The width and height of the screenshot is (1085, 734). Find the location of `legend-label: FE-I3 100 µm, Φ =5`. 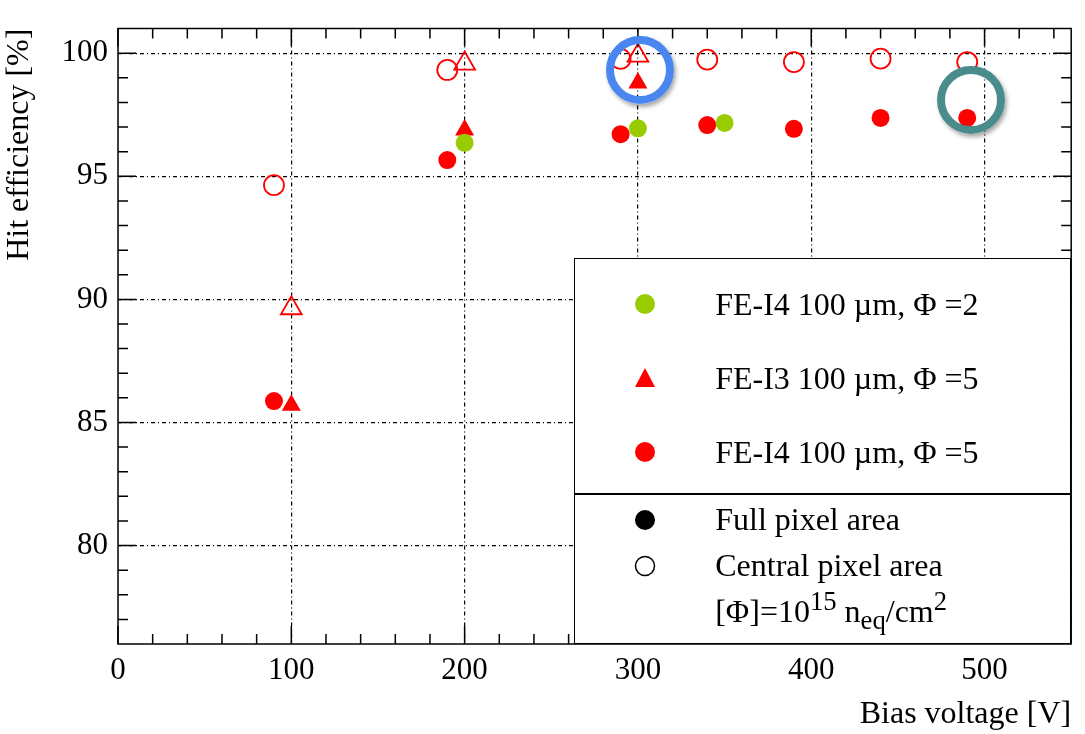

legend-label: FE-I3 100 µm, Φ =5 is located at coordinates (847, 378).